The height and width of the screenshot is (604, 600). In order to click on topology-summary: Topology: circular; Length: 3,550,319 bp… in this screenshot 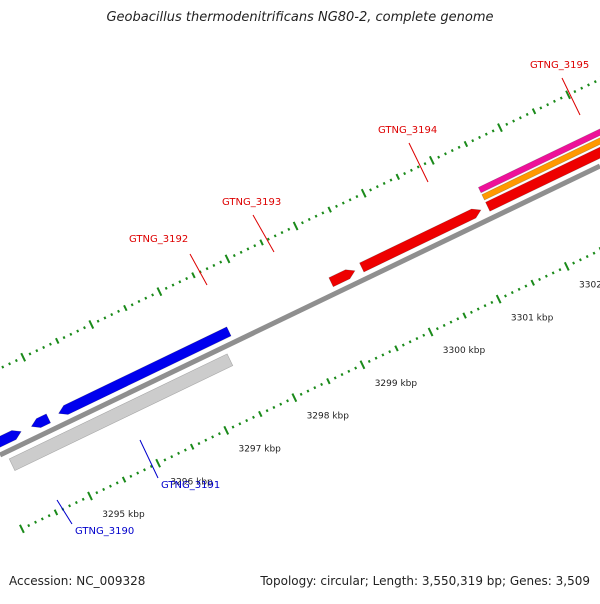, I will do `click(425, 581)`.